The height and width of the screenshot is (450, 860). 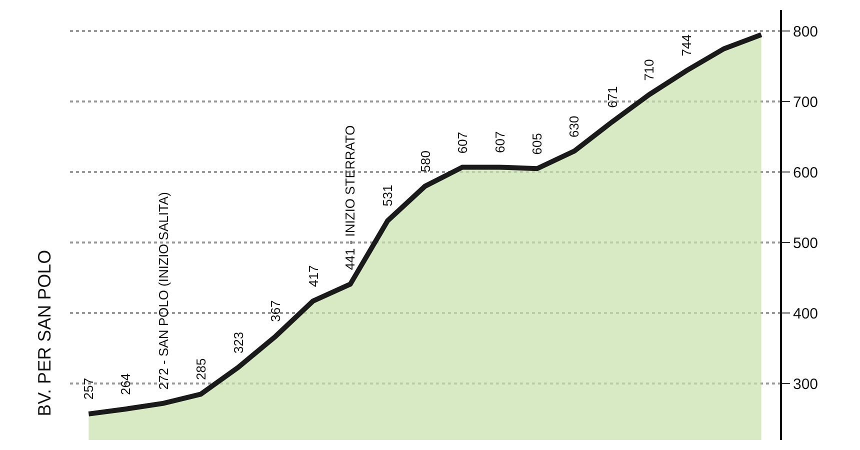 I want to click on data-label: 744, so click(x=686, y=45).